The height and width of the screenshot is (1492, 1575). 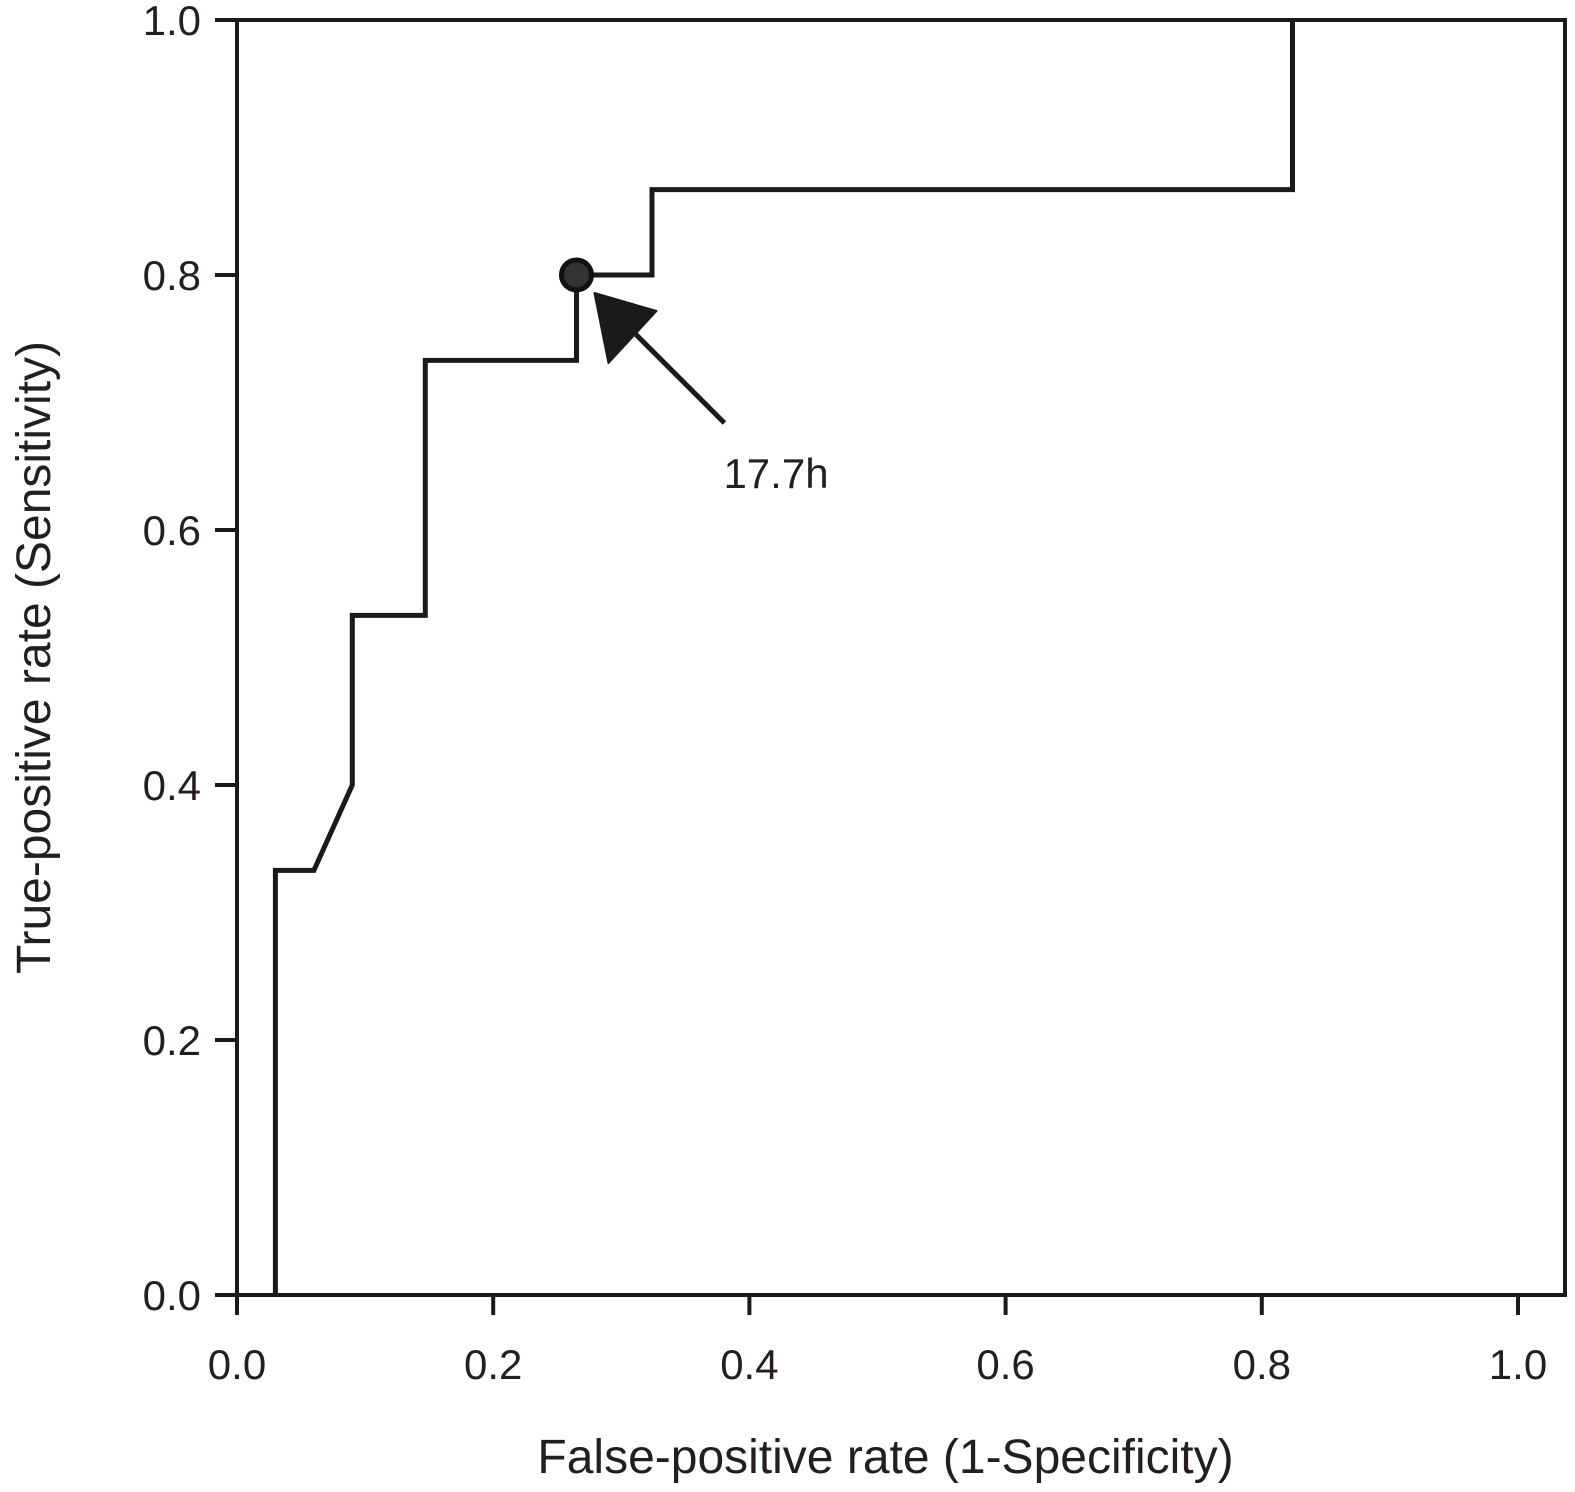 I want to click on y-axis: 0.0 0.2 0.4 0.6 0.8 1.0, so click(x=190, y=659).